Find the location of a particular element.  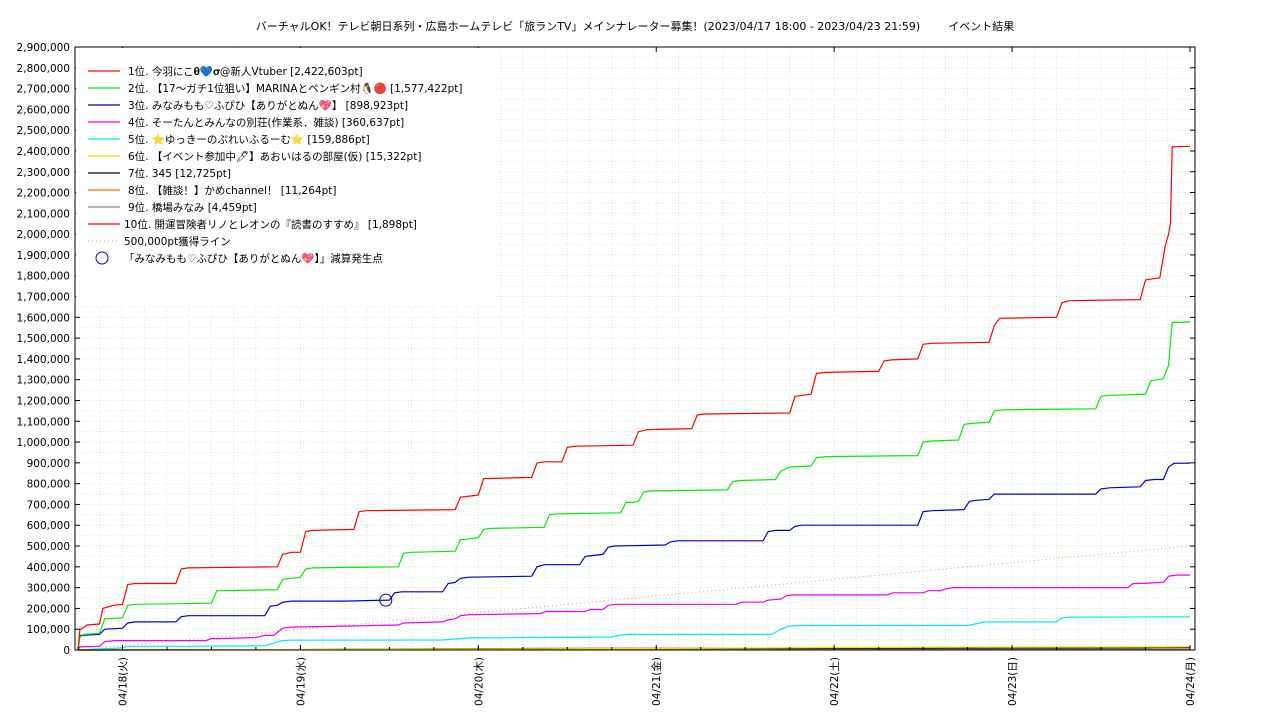

y-tick-label: 1,200,000 is located at coordinates (43, 401).